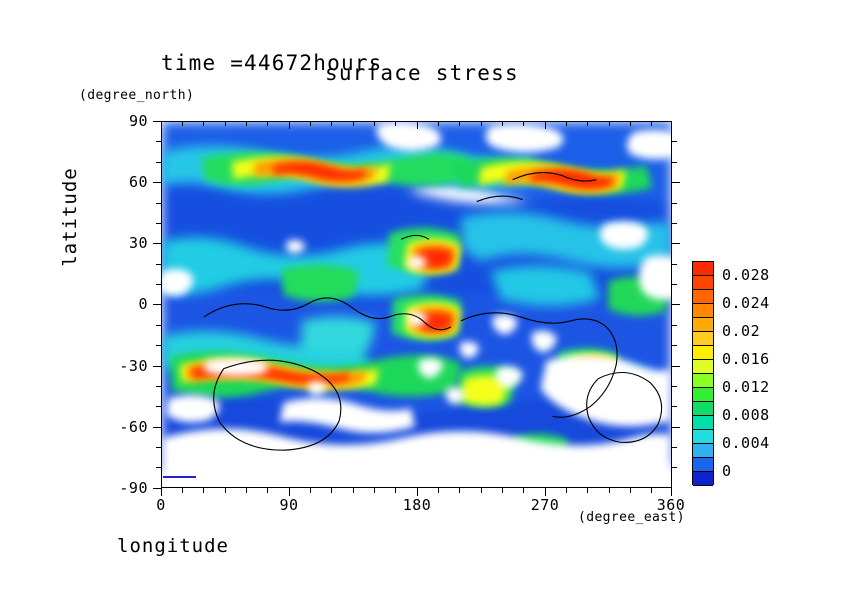 This screenshot has width=842, height=595. Describe the element at coordinates (272, 63) in the screenshot. I see `plot-title-time: time =44672hours` at that location.